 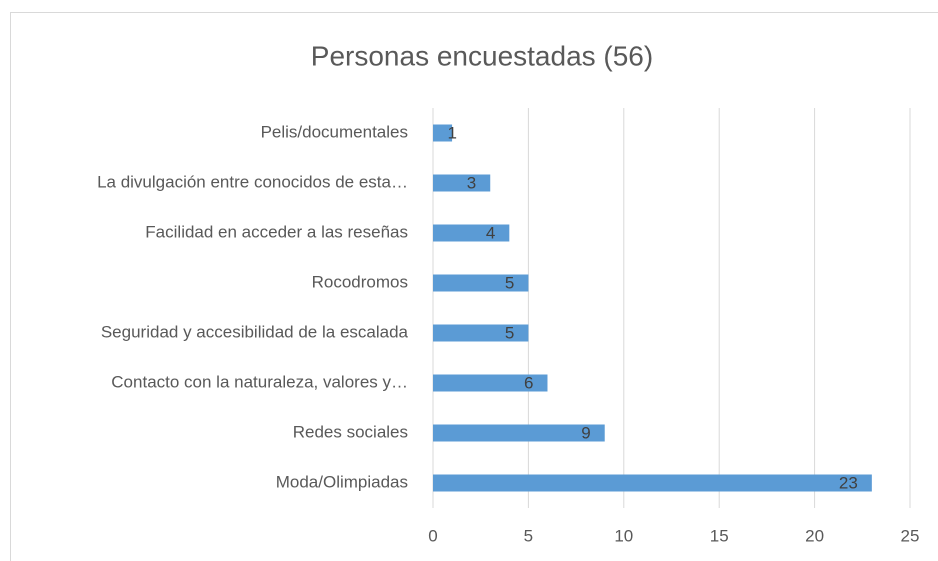 I want to click on data-label: 3, so click(x=471, y=182).